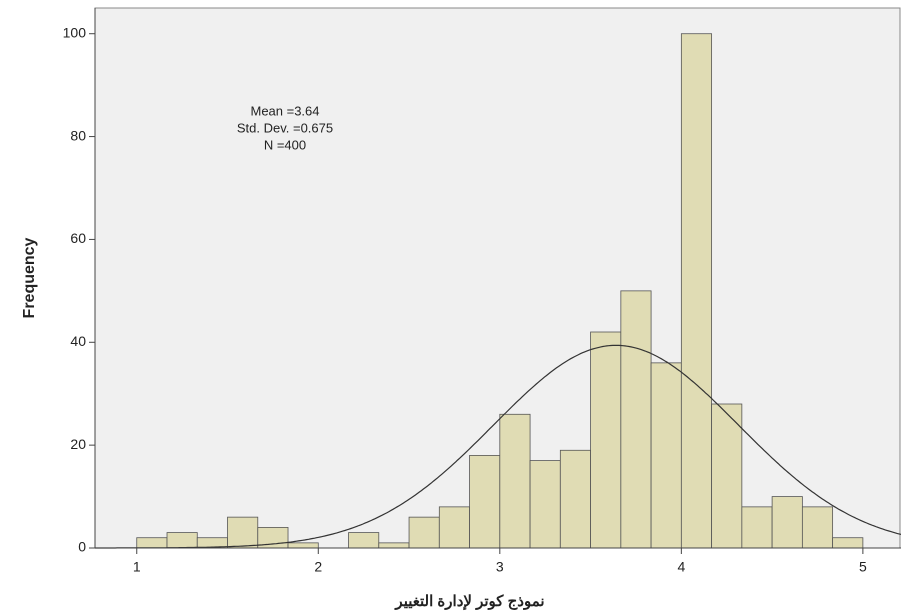 The height and width of the screenshot is (614, 901). I want to click on stat-label: Mean =3.64, so click(284, 110).